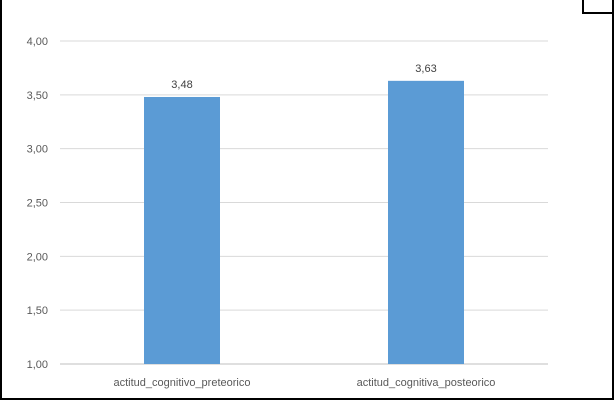  I want to click on y-tick-label: 2,50, so click(37, 204).